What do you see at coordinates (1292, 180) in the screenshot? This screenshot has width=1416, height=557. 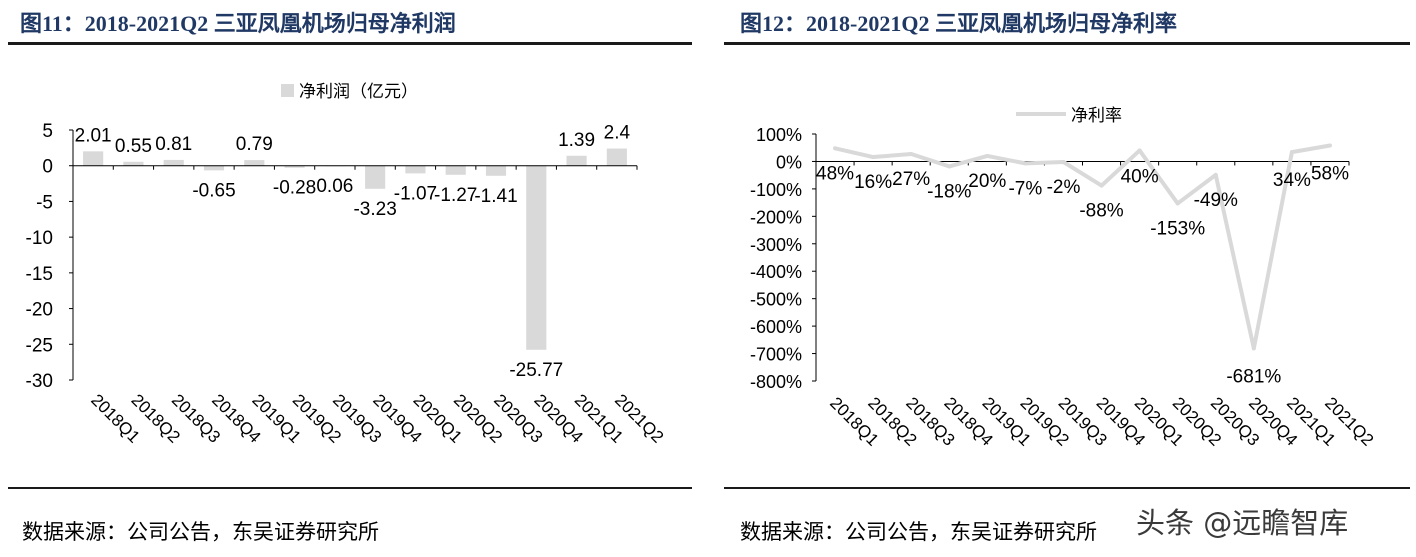 I see `data-label: 34%` at bounding box center [1292, 180].